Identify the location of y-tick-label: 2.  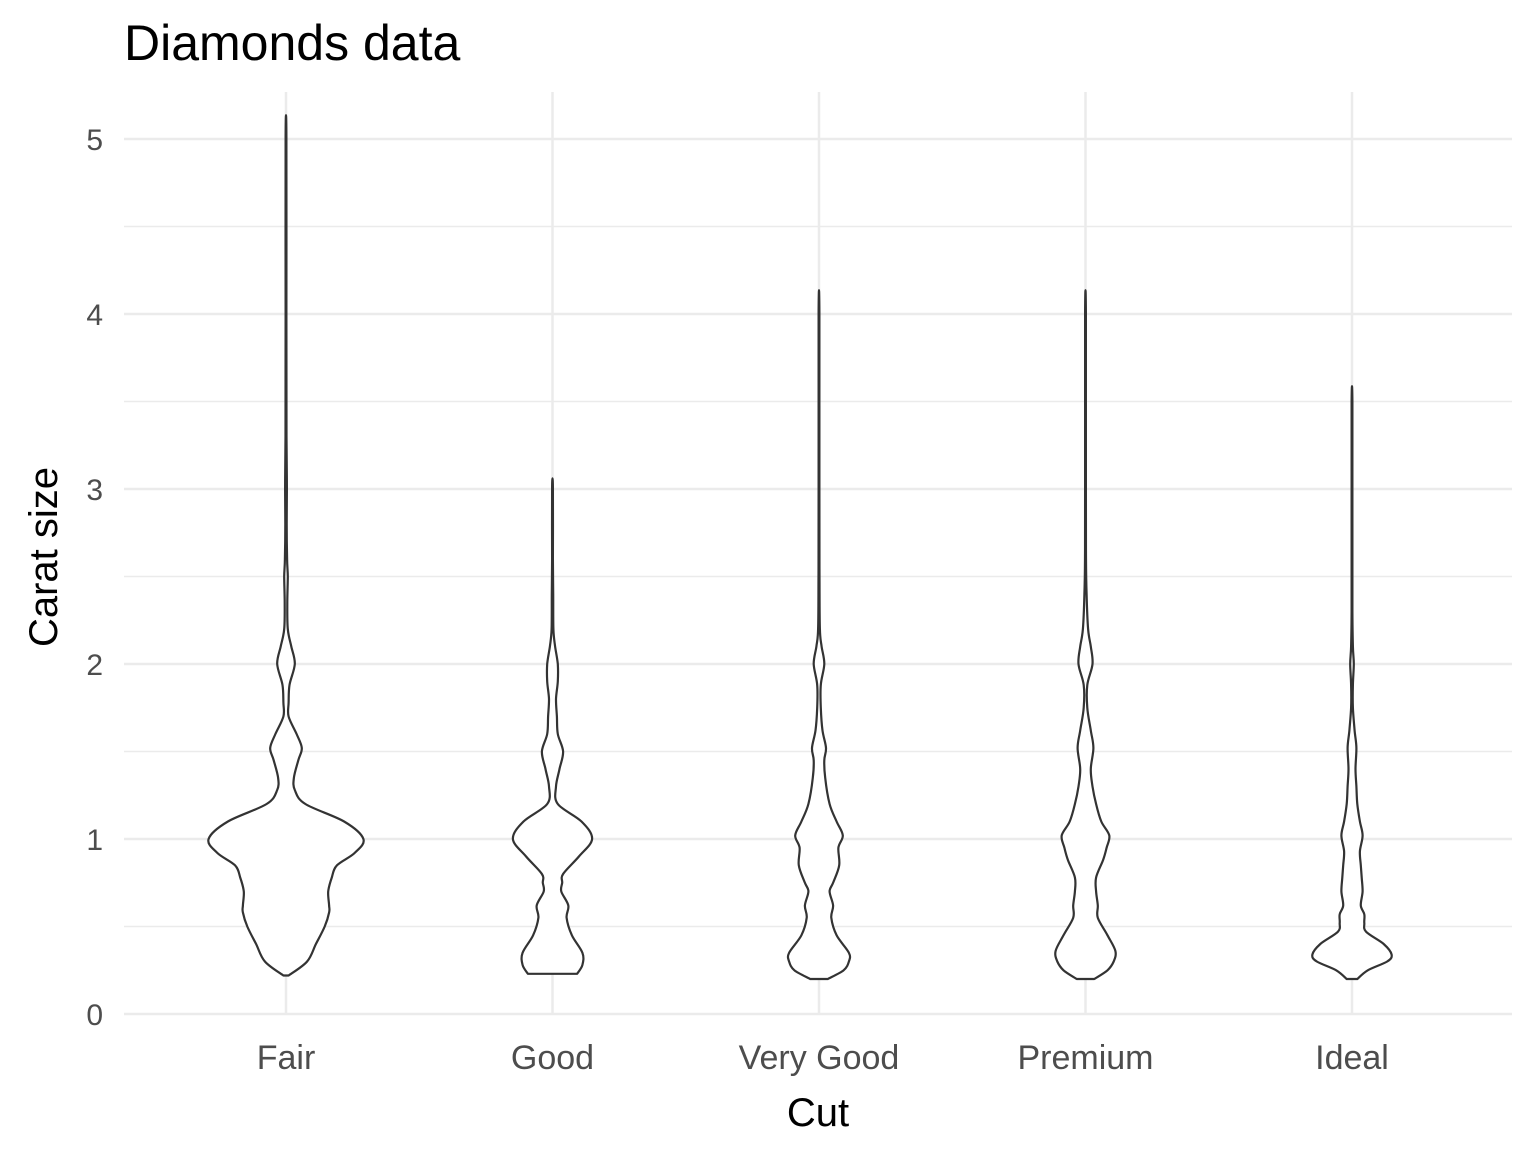
(94, 665).